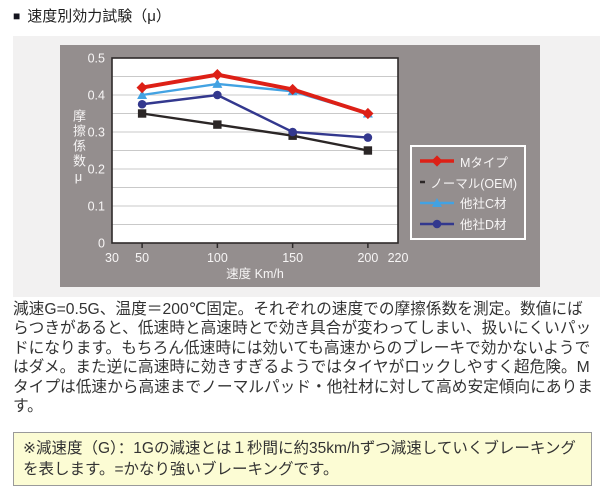 This screenshot has height=496, width=600. Describe the element at coordinates (96, 96) in the screenshot. I see `y-tick-label: 0.4` at that location.